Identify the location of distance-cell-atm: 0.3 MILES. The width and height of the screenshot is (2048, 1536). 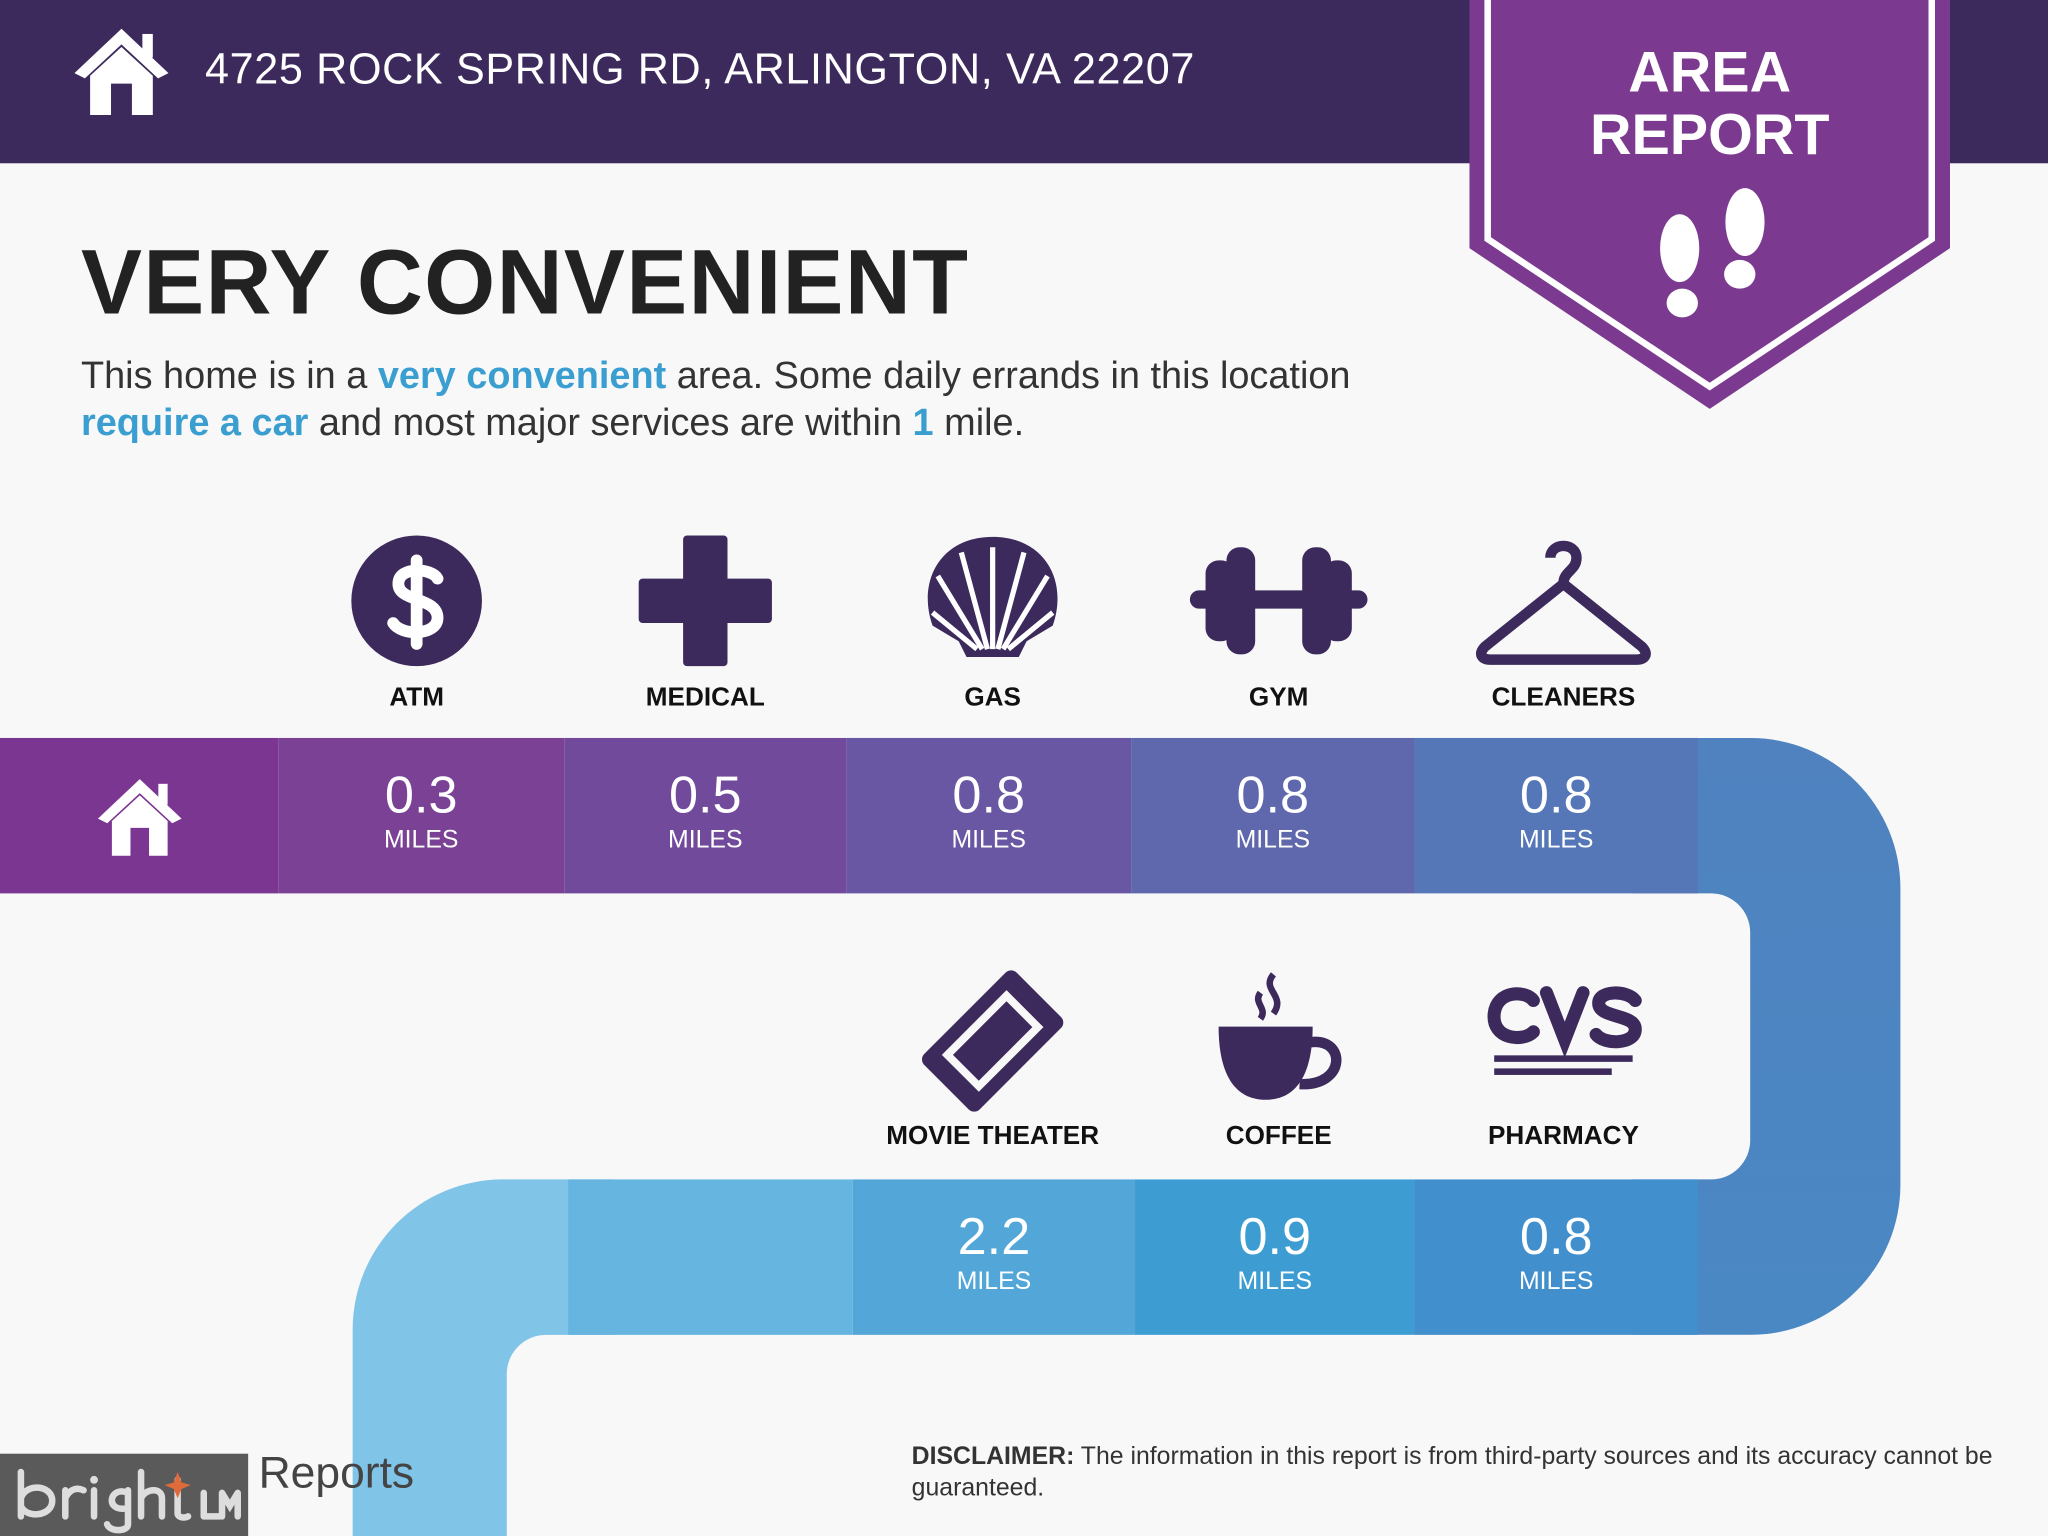
(421, 815).